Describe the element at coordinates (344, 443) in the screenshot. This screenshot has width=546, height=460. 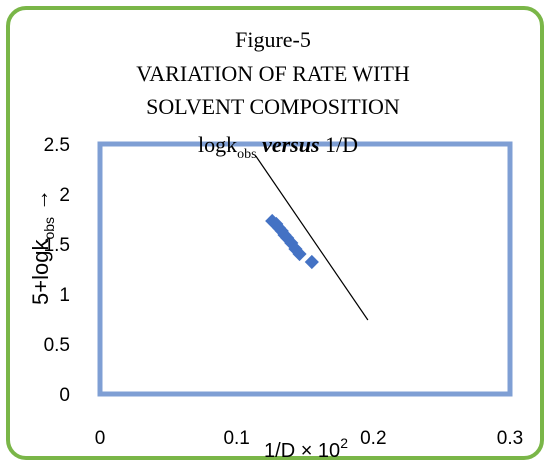
I see `x-axis-label-sup: 2` at that location.